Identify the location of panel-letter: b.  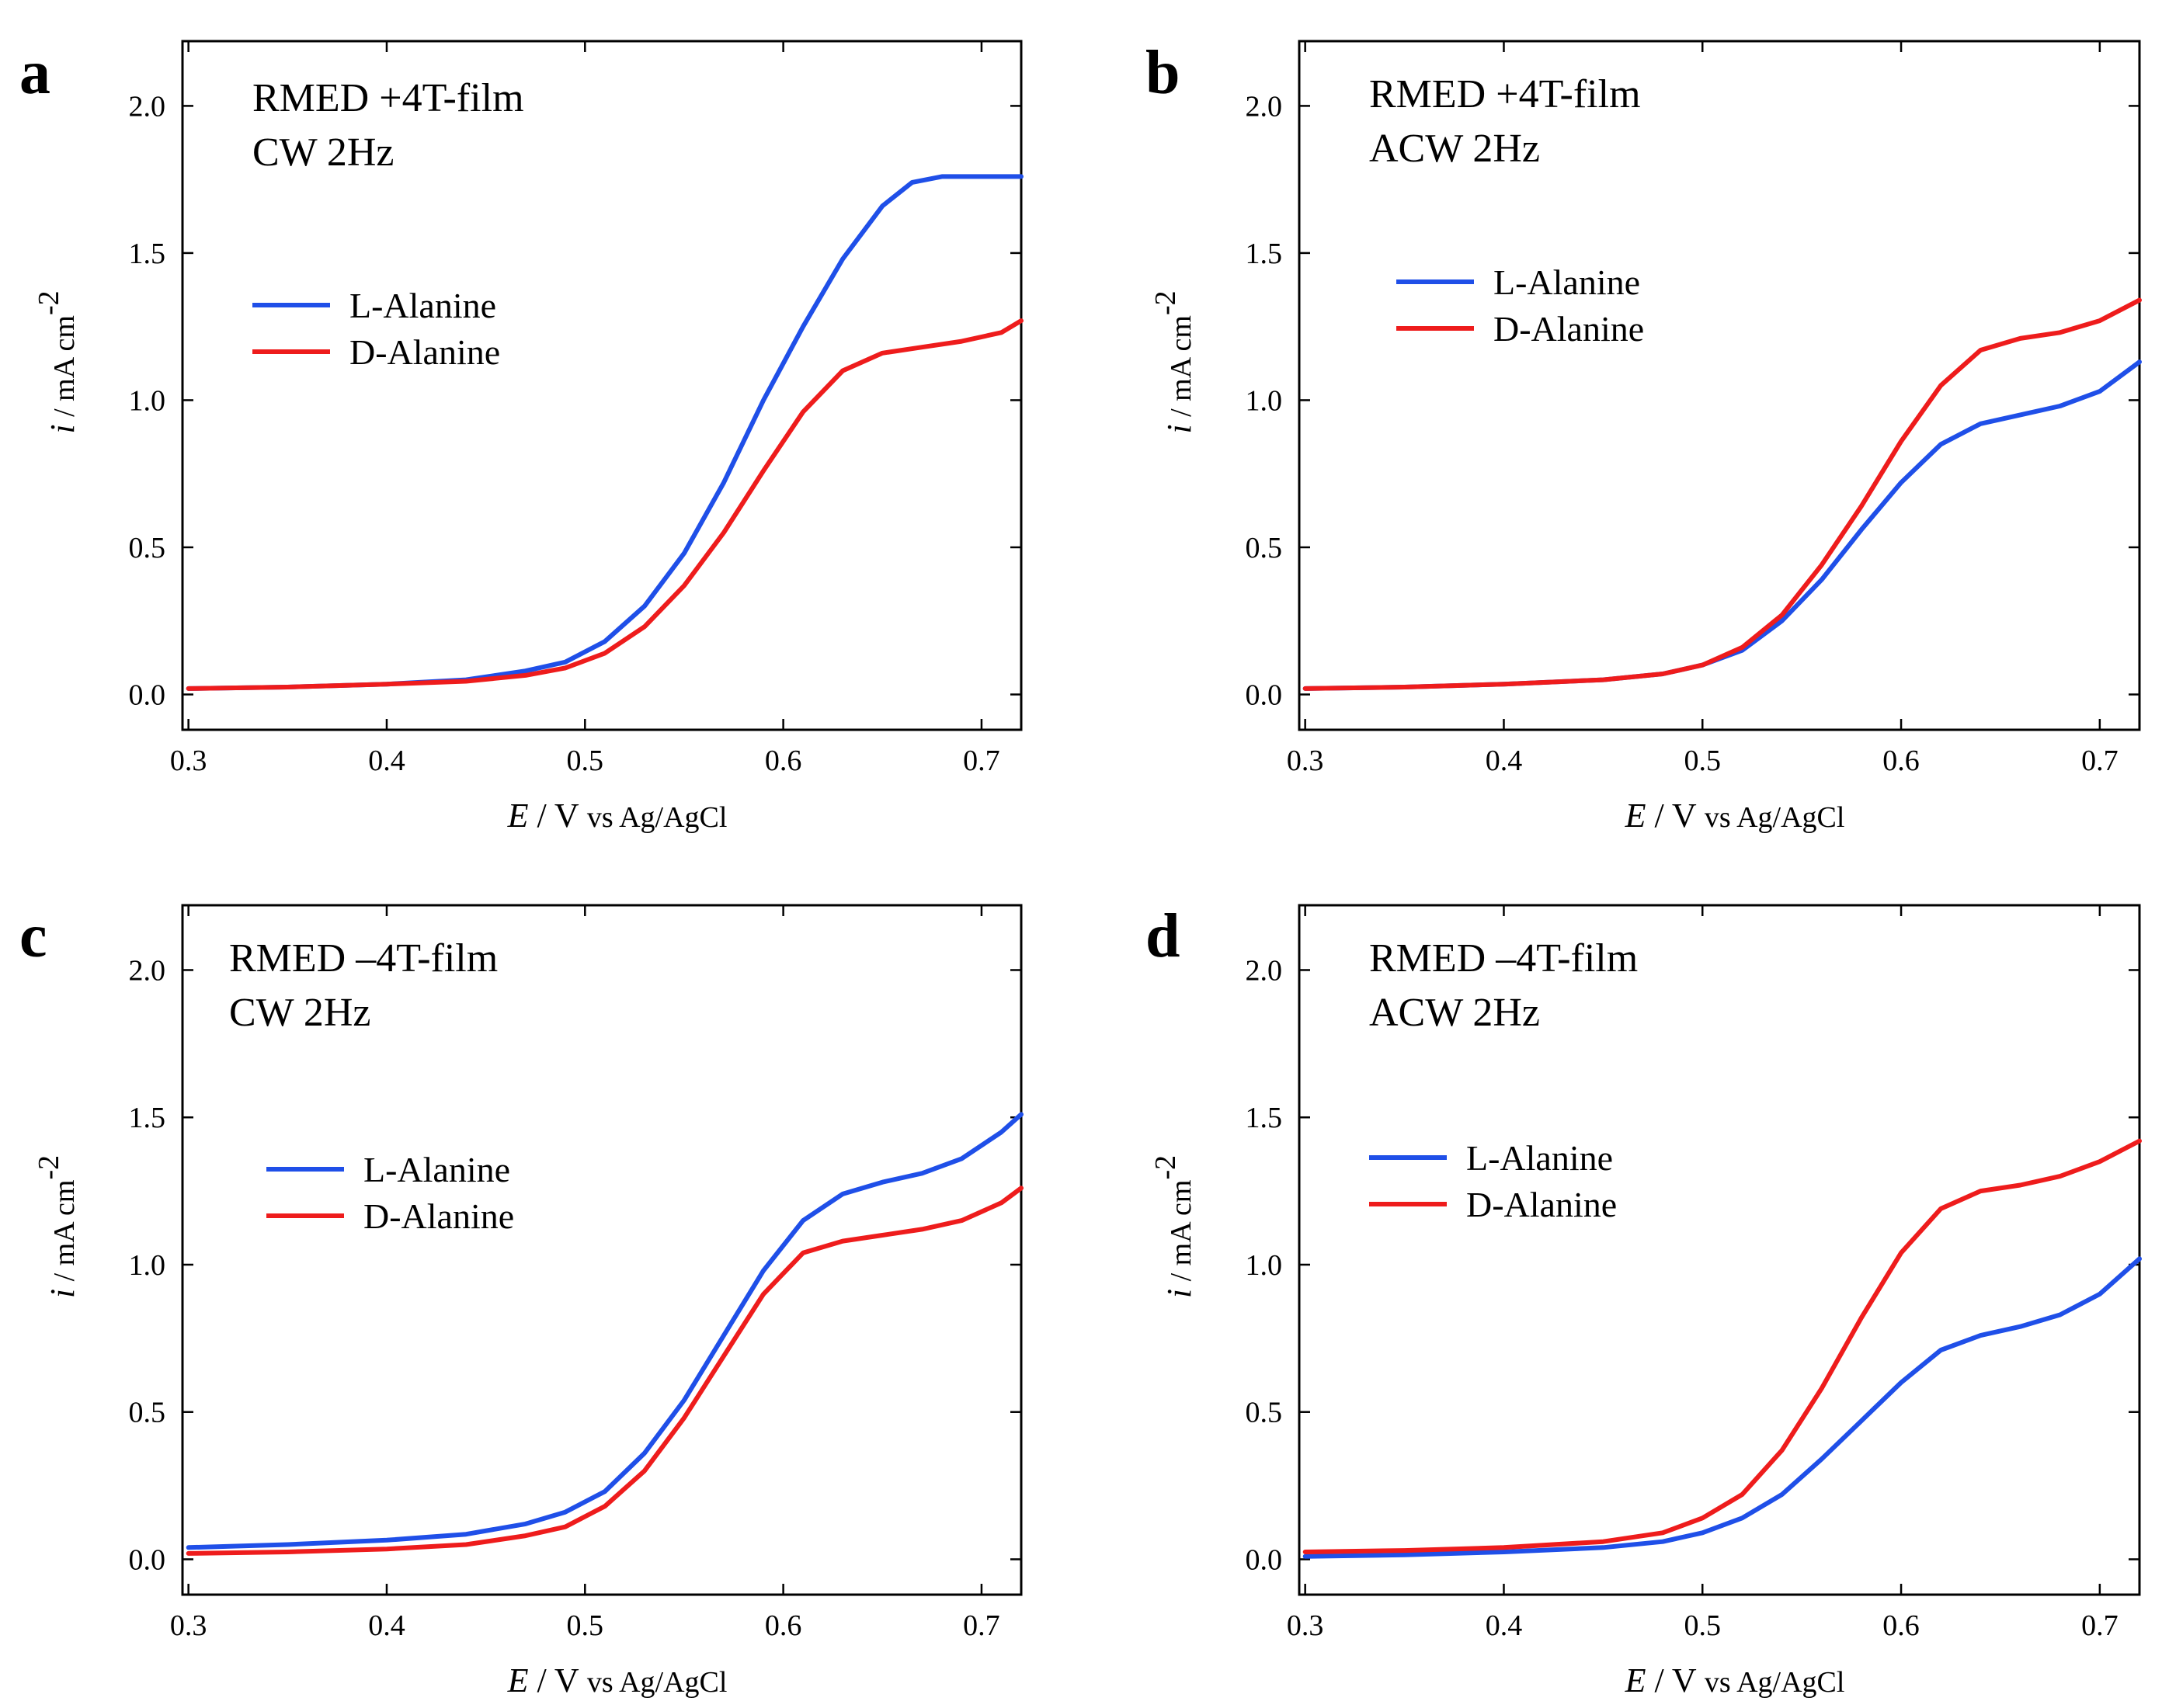
(1162, 73).